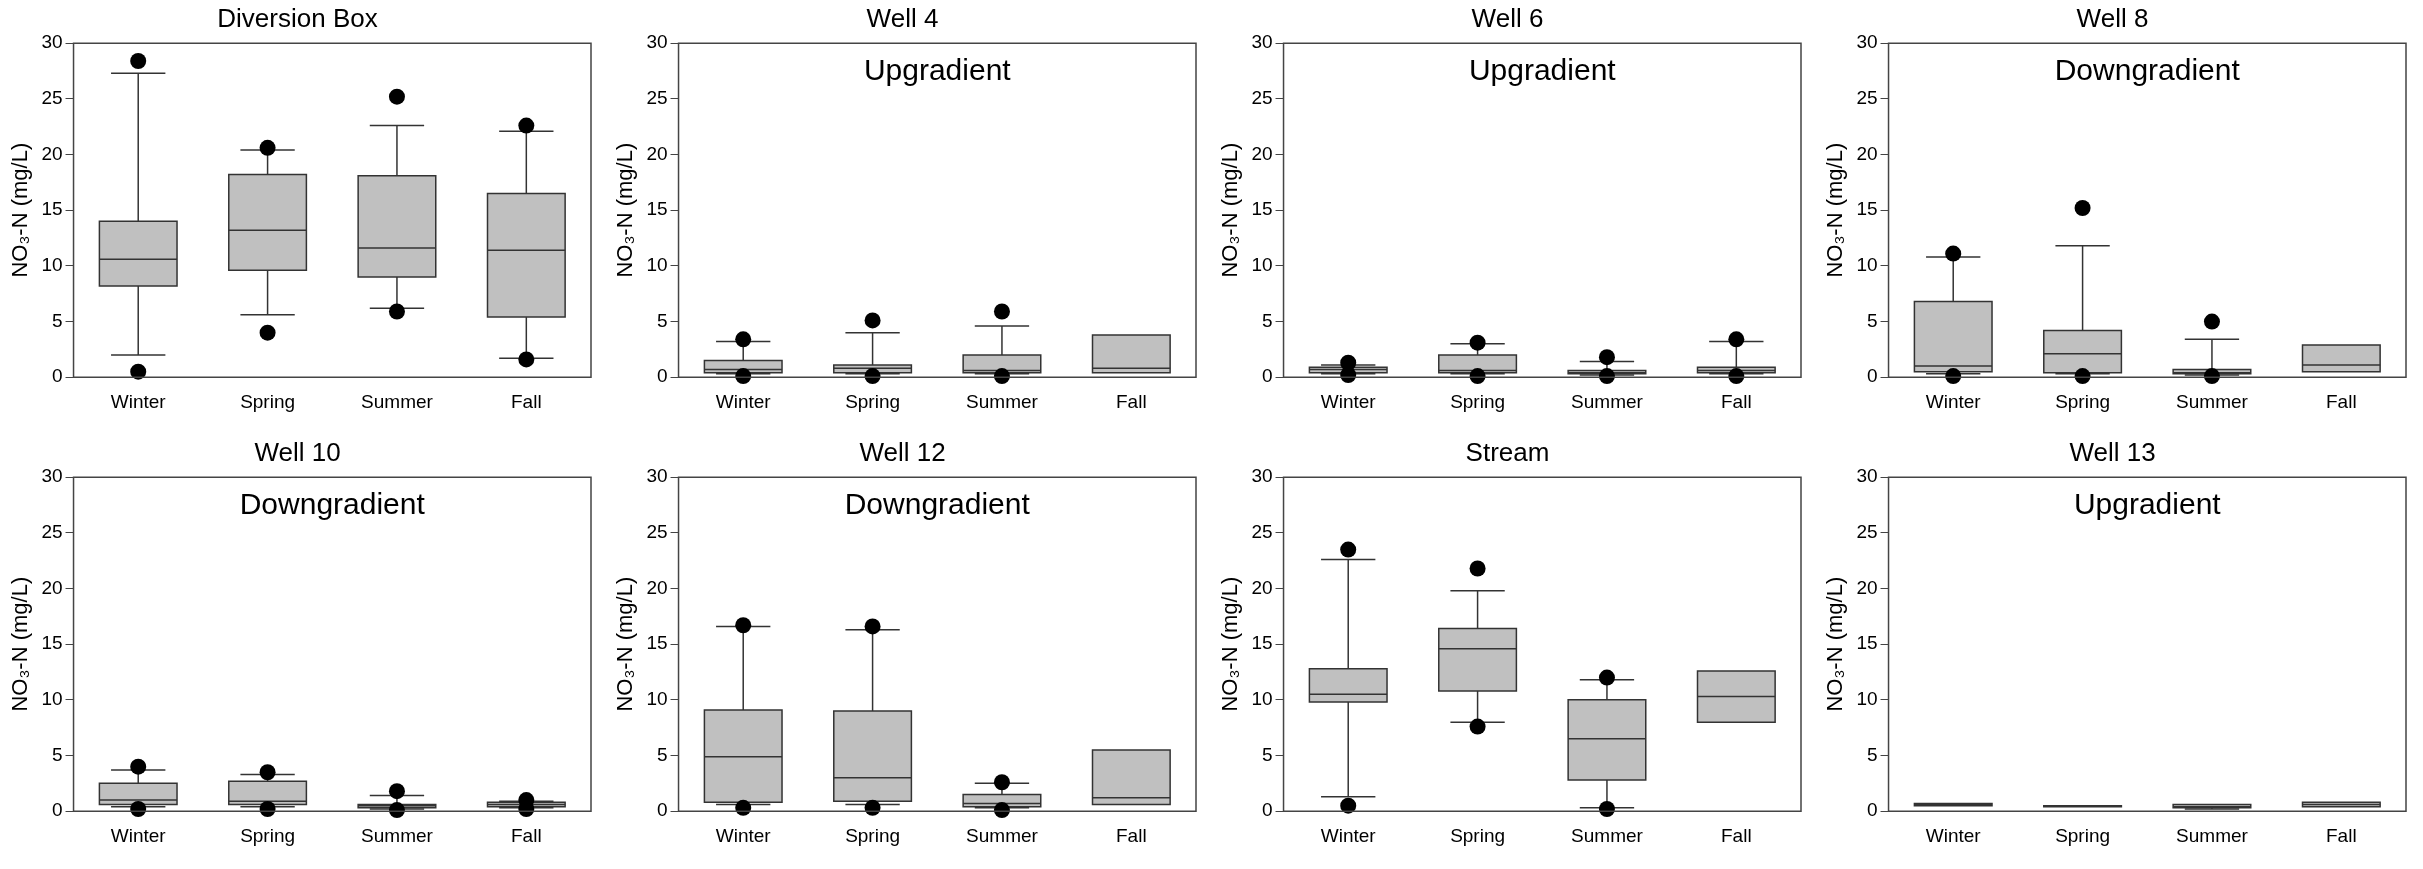  Describe the element at coordinates (297, 451) in the screenshot. I see `chart-title: Well 10` at that location.